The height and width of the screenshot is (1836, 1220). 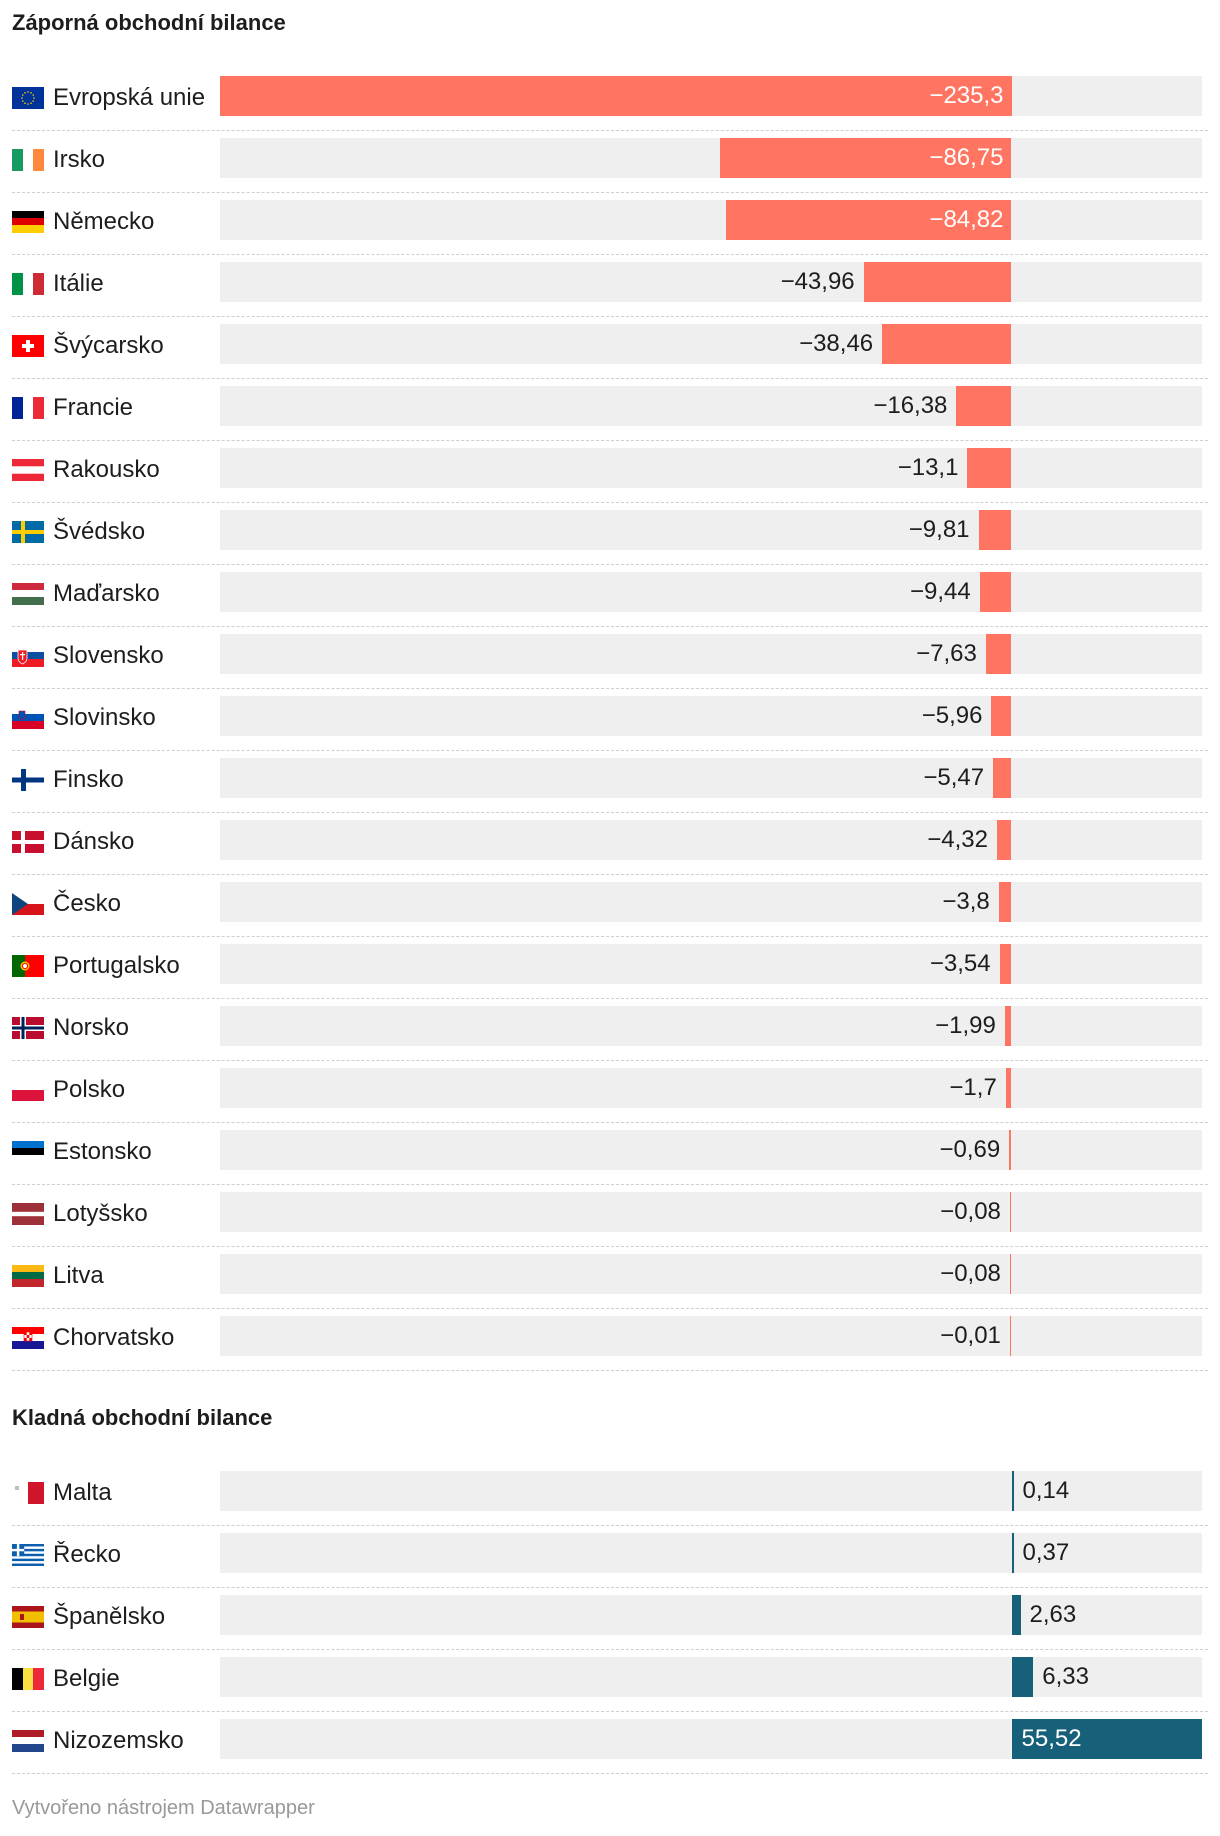 I want to click on country-label: Evropská unie, so click(x=129, y=97).